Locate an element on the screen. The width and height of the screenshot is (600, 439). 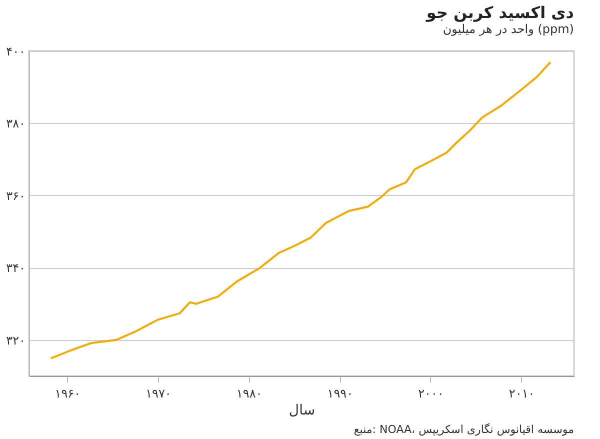
chart-title: دی اکسید کربن جو is located at coordinates (499, 12).